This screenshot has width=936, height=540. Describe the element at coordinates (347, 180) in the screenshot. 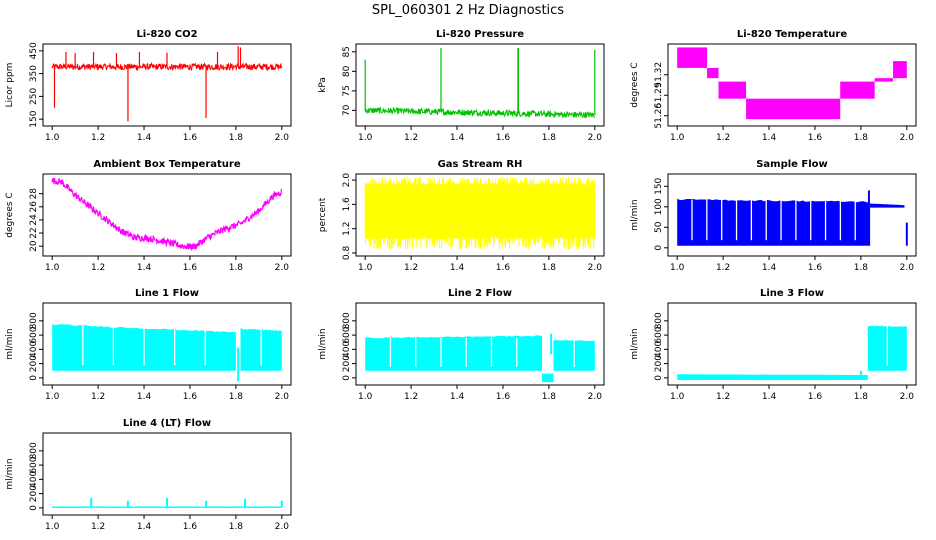

I see `y-tick-label: 2.0` at that location.